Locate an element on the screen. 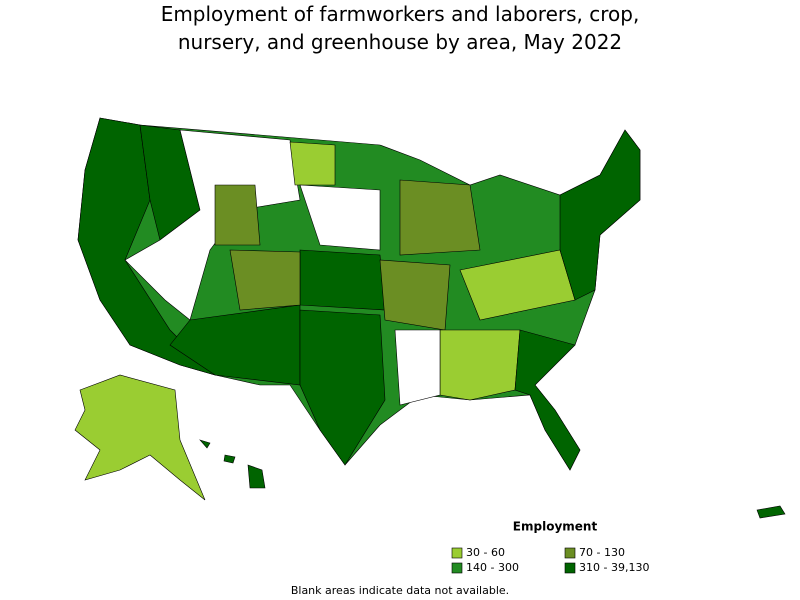 This screenshot has height=600, width=800. legend-title: Employment is located at coordinates (555, 527).